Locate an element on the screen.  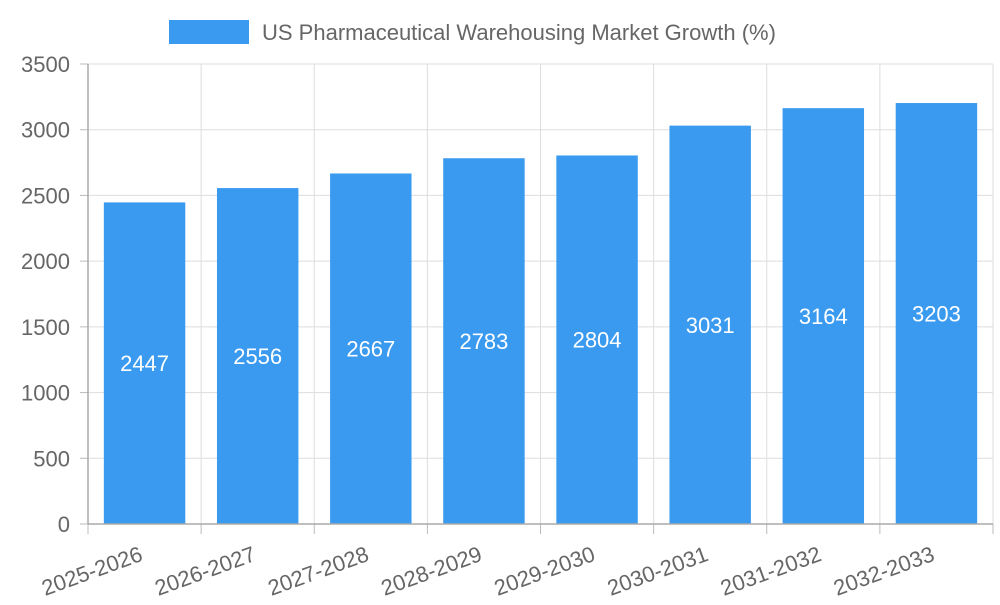
bar-data-label: 2667 is located at coordinates (370, 349).